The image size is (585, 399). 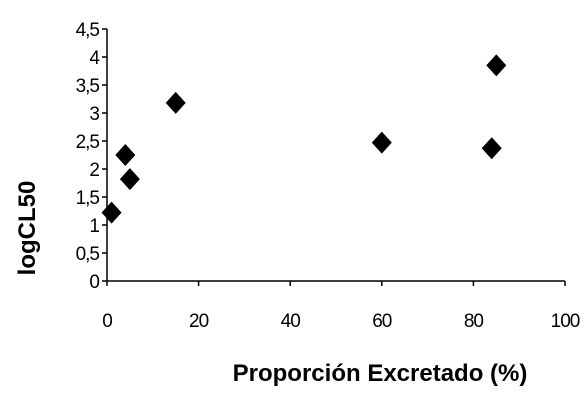 I want to click on x-tick-label: 60, so click(x=382, y=321).